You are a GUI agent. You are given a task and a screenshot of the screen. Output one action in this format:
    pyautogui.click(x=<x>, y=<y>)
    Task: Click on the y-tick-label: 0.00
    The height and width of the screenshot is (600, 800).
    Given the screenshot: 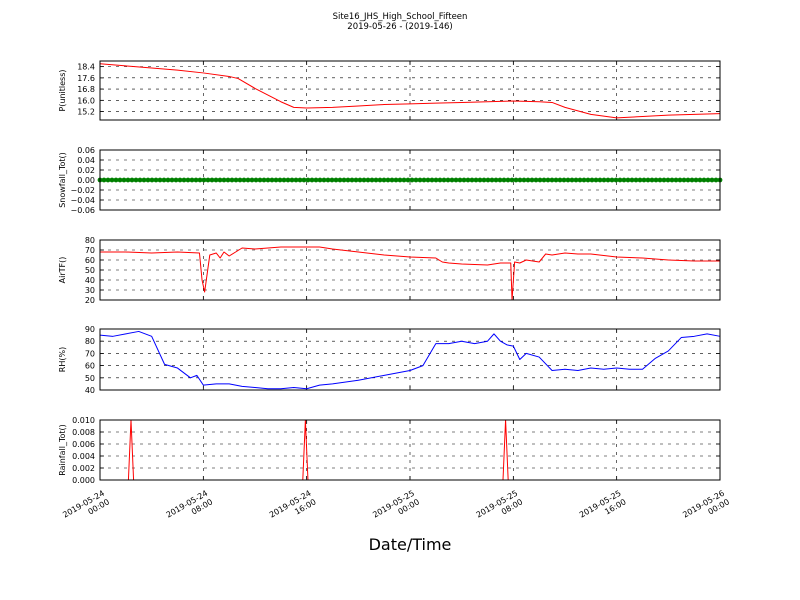 What is the action you would take?
    pyautogui.click(x=86, y=180)
    